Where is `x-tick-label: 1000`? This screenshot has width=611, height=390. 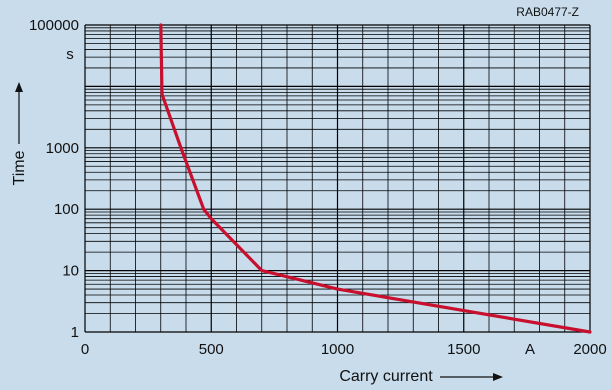
x-tick-label: 1000 is located at coordinates (337, 349).